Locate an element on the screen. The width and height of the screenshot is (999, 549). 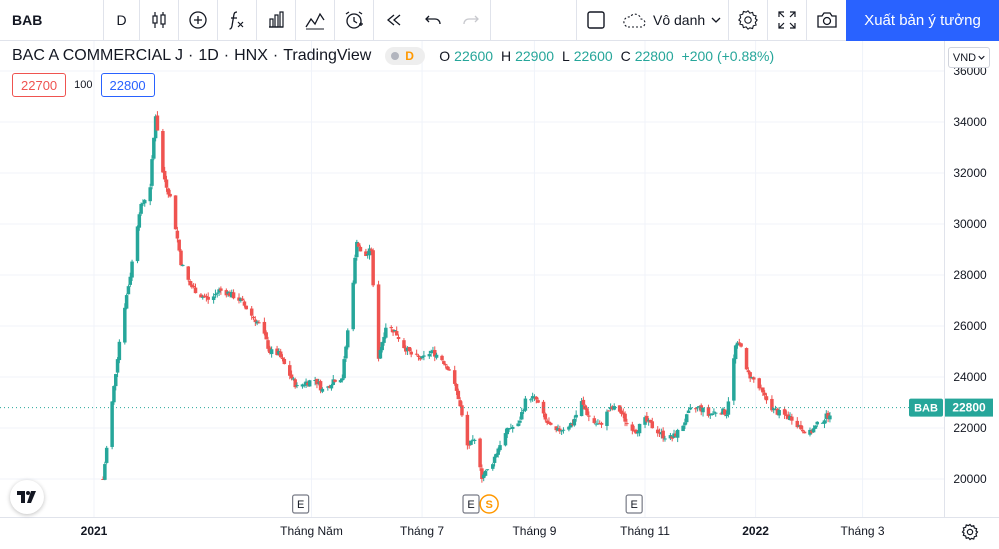
layout-name-button: Vô danh is located at coordinates (672, 20).